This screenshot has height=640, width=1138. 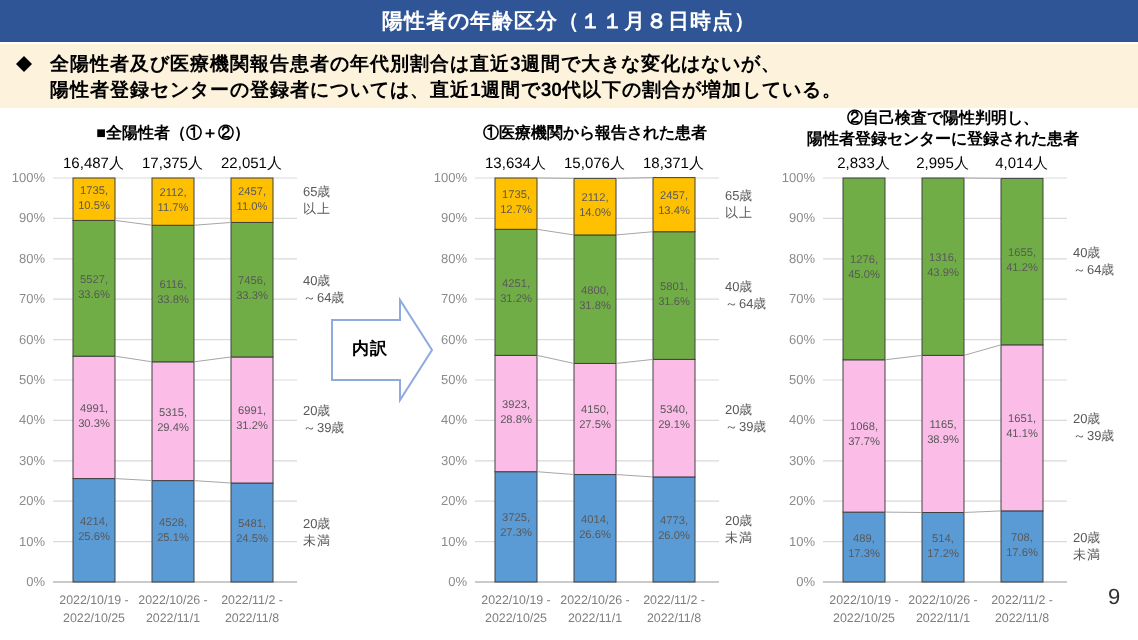 I want to click on text: 内訳, so click(x=371, y=348).